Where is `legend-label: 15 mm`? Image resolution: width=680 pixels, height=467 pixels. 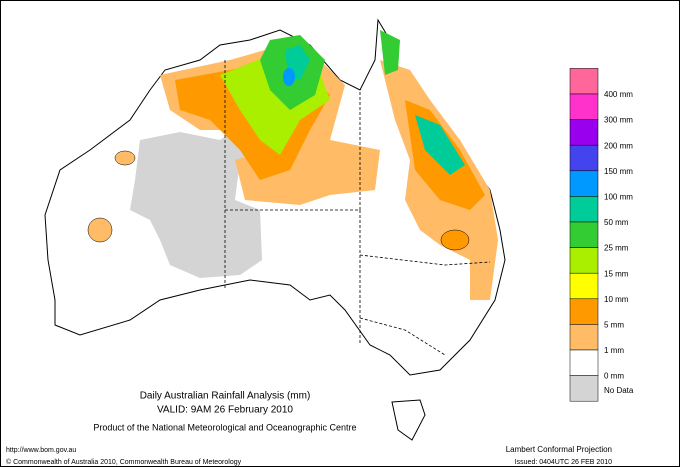
legend-label: 15 mm is located at coordinates (616, 273).